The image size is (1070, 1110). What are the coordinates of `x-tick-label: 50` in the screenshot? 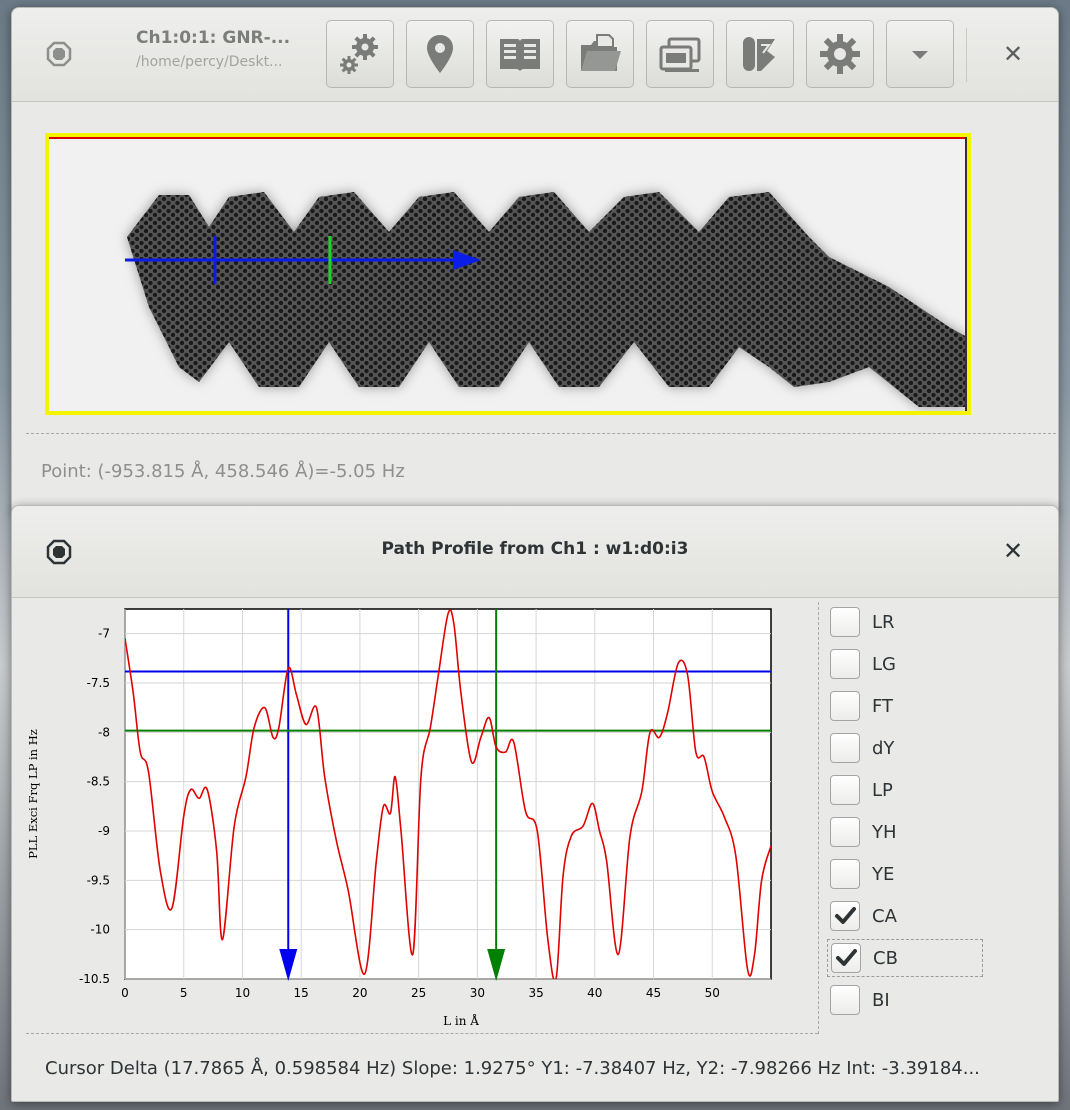 It's located at (712, 993).